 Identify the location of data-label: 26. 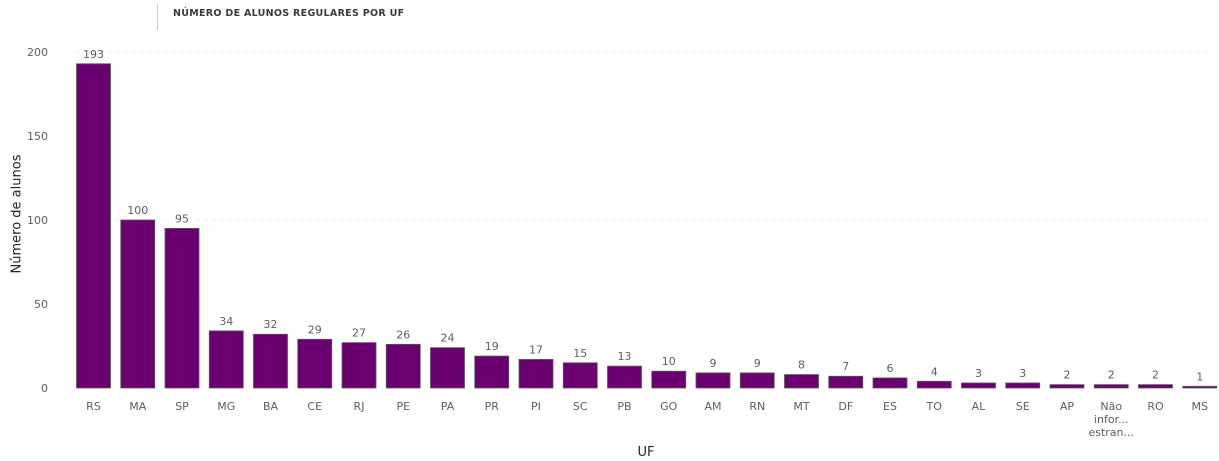
(403, 334).